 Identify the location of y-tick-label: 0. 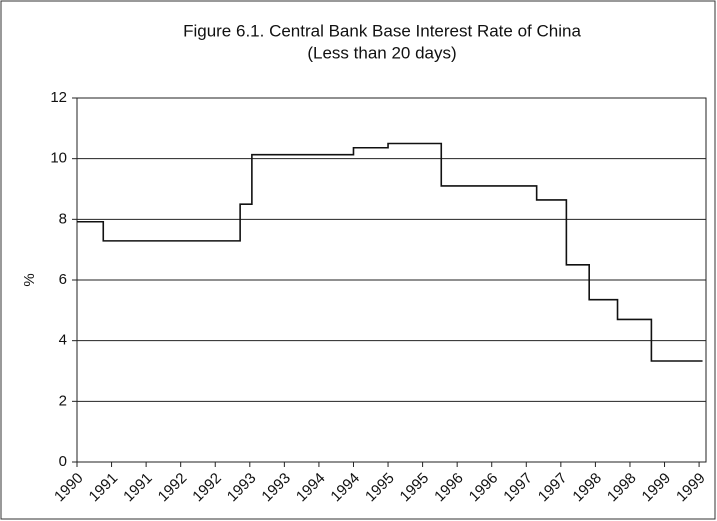
(63, 461).